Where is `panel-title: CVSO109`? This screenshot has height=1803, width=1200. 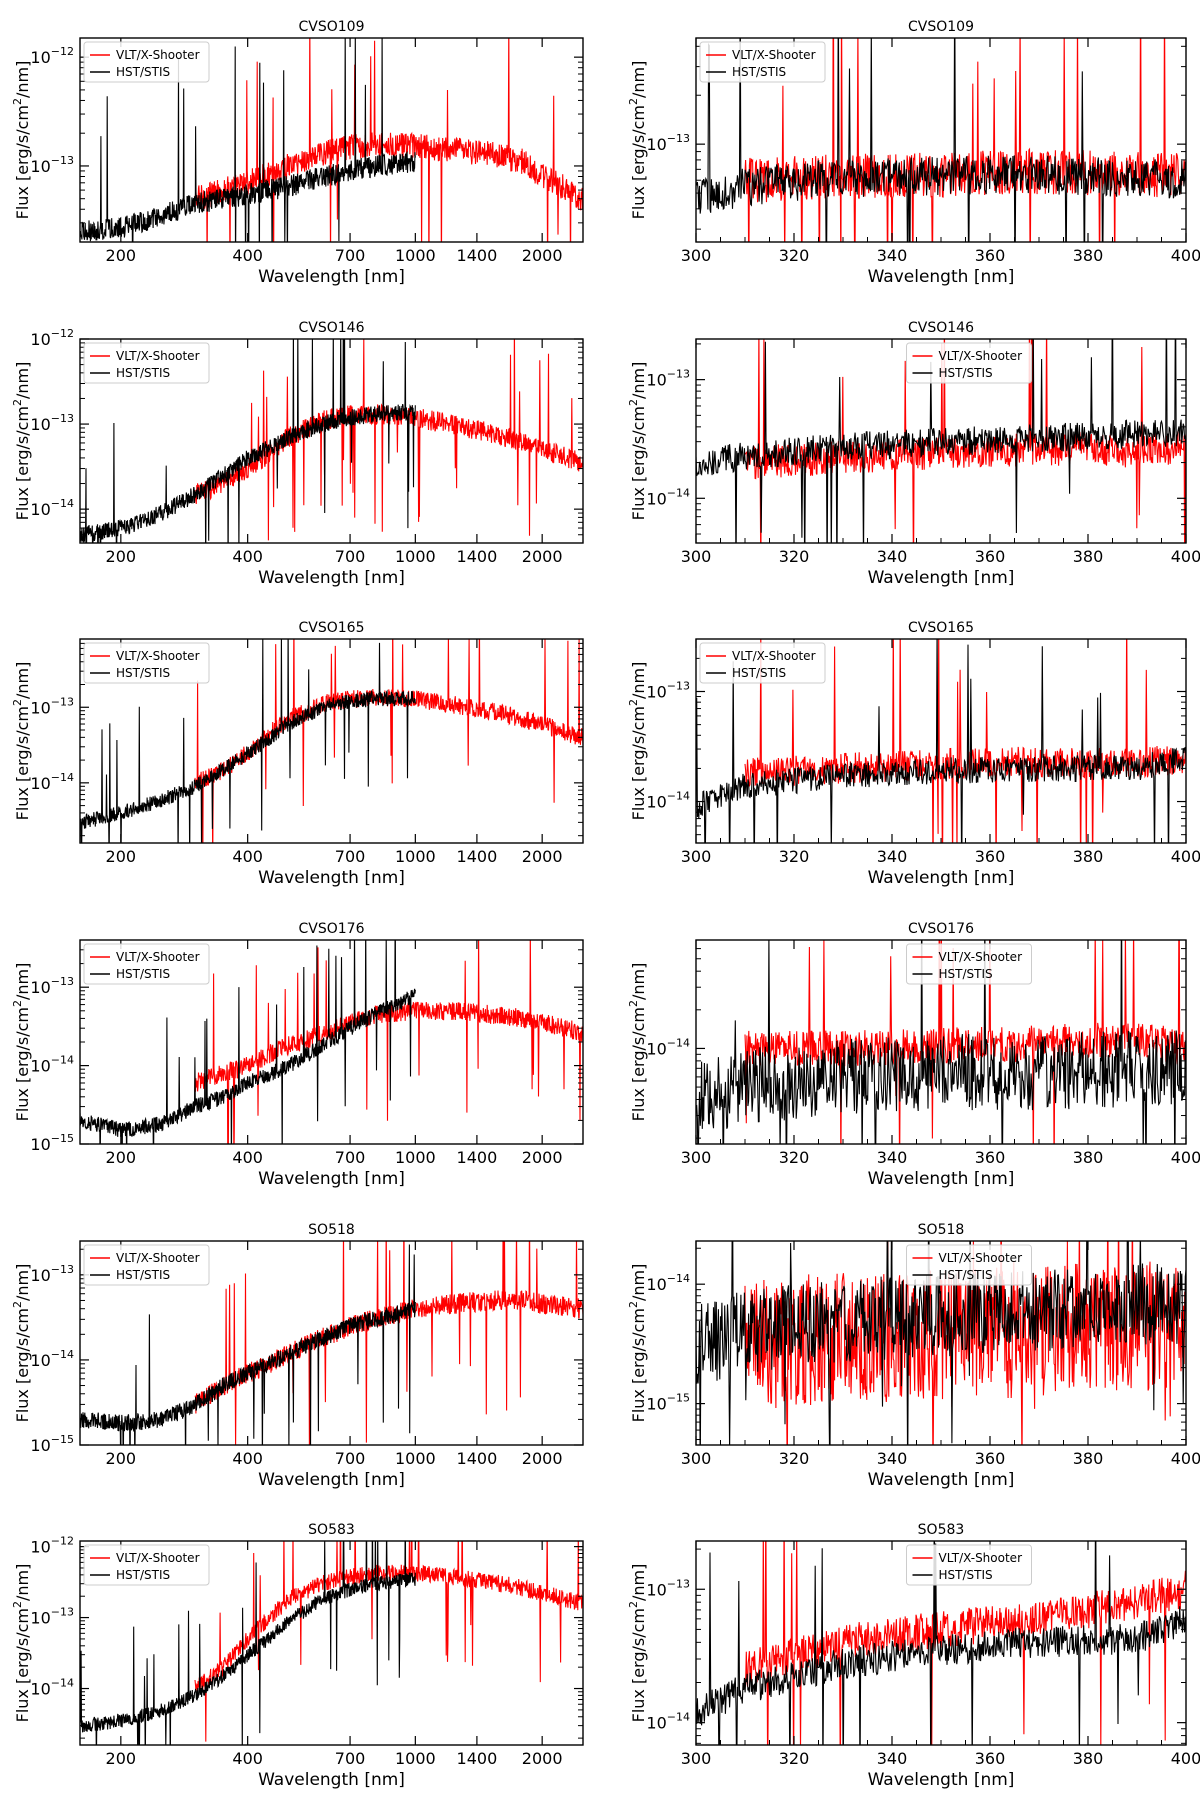 panel-title: CVSO109 is located at coordinates (941, 27).